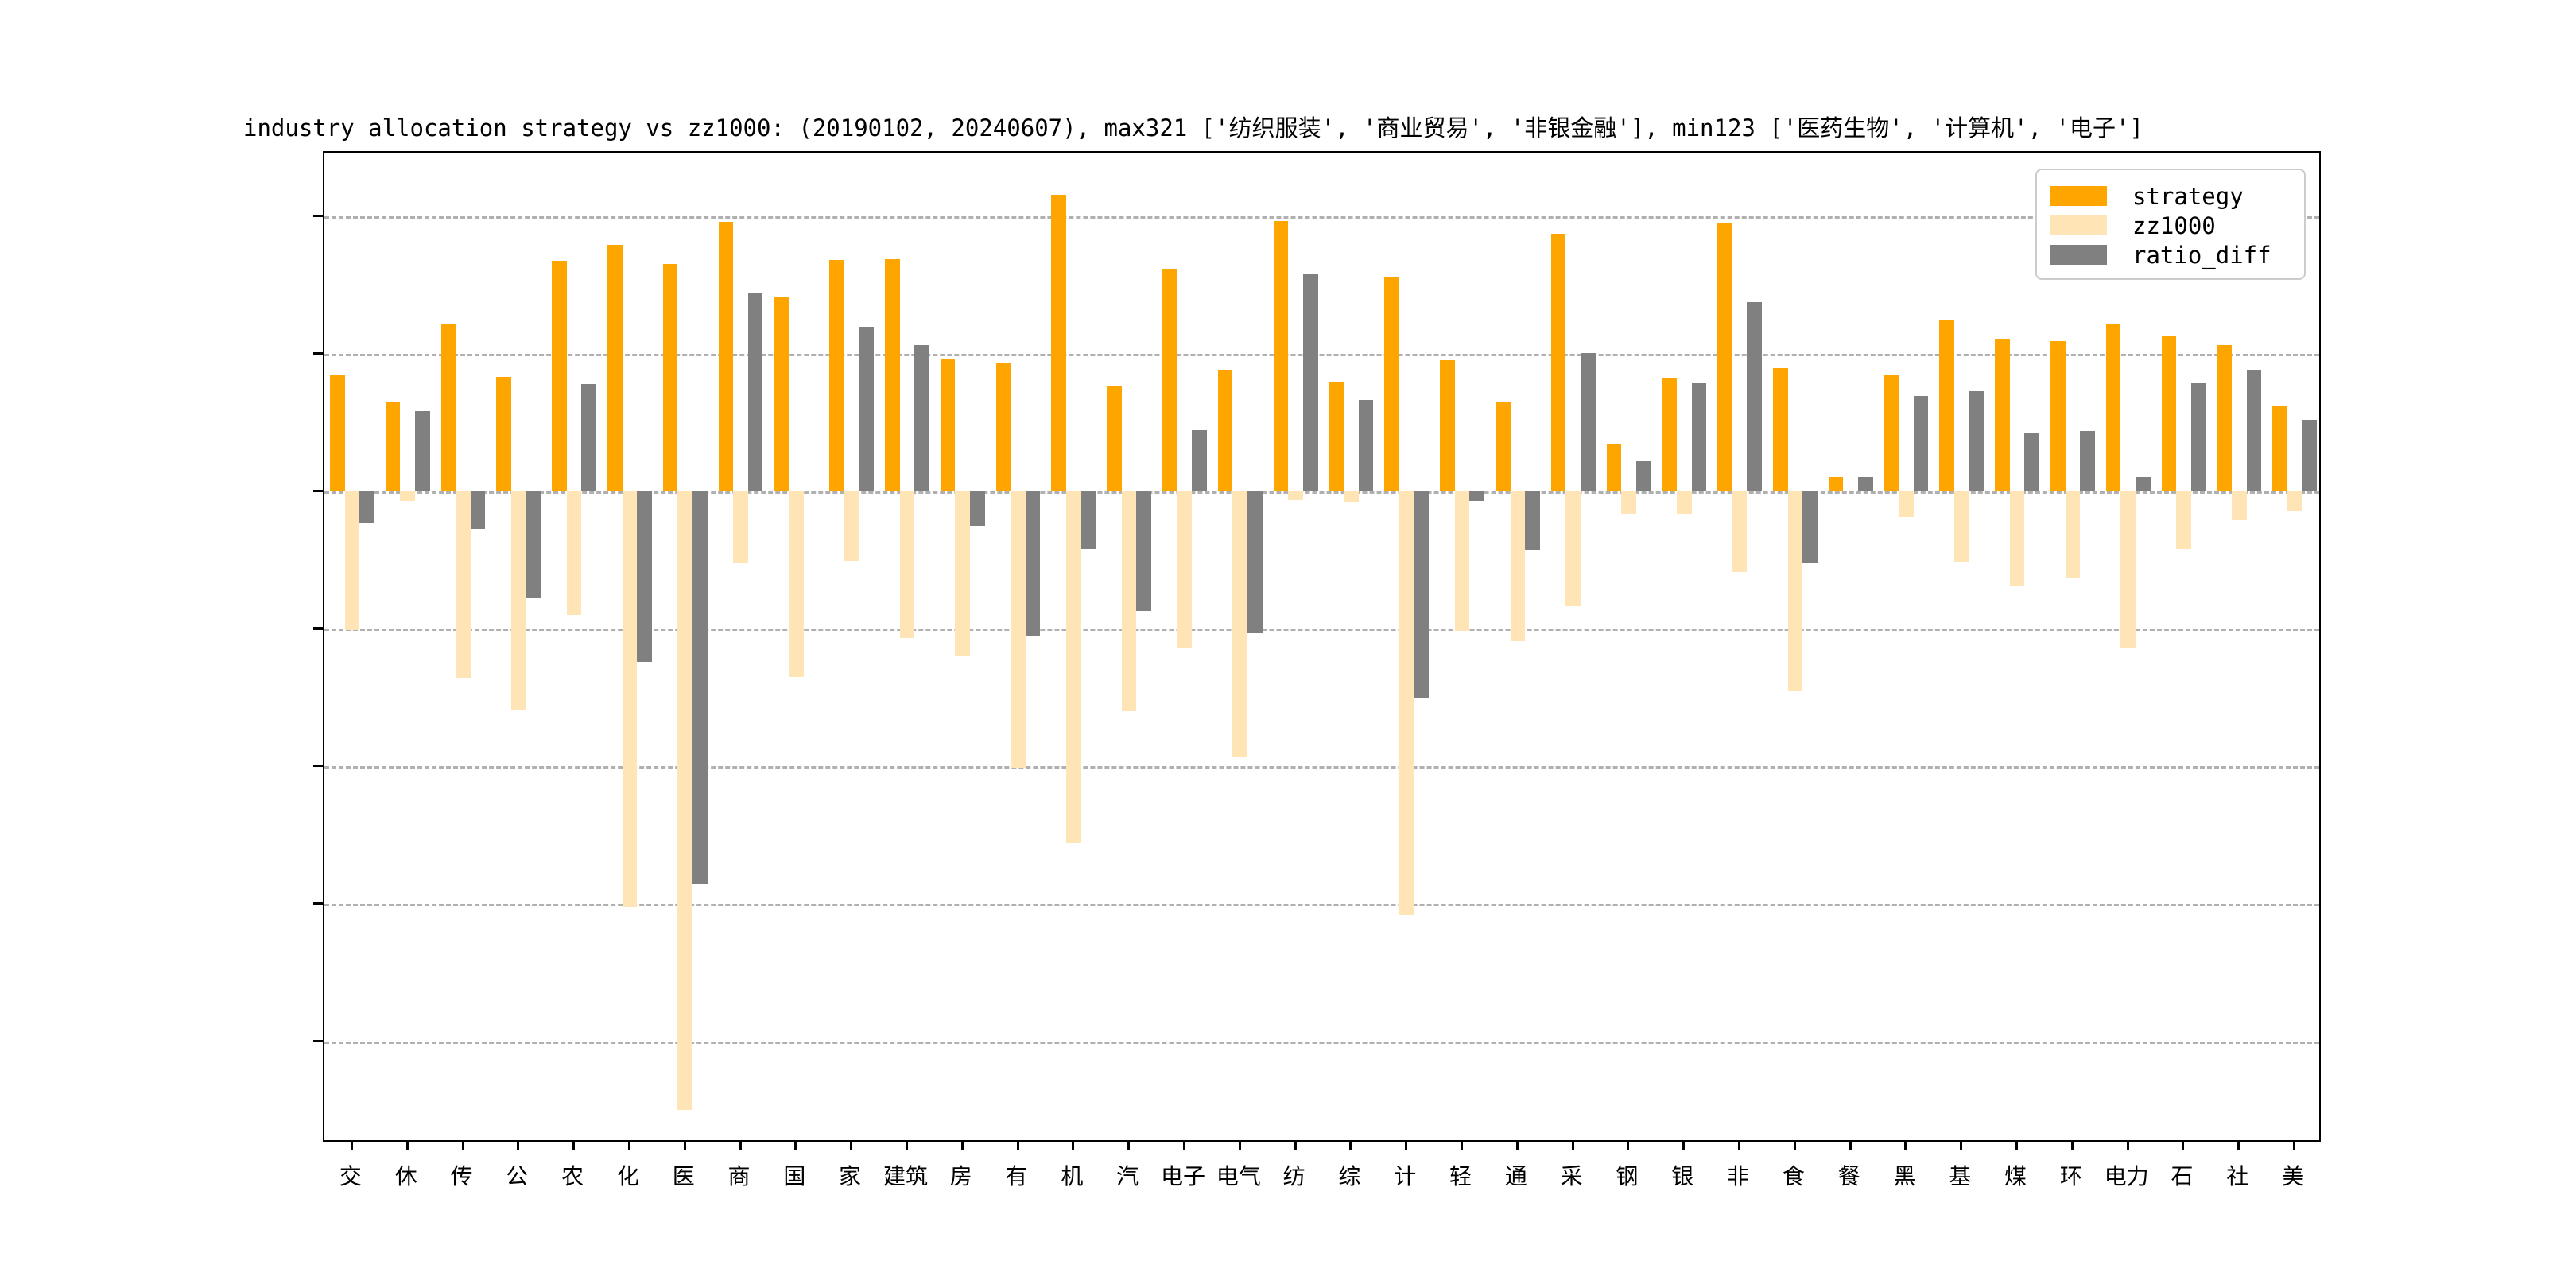  I want to click on chart-legend: strategy zz1000 ratio_diff, so click(2171, 224).